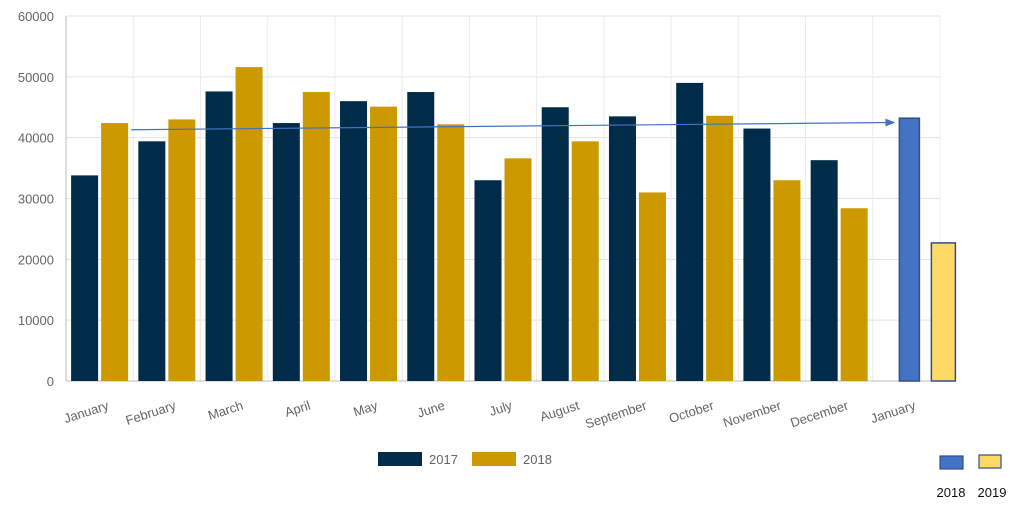  Describe the element at coordinates (824, 270) in the screenshot. I see `bar-2017-december` at that location.